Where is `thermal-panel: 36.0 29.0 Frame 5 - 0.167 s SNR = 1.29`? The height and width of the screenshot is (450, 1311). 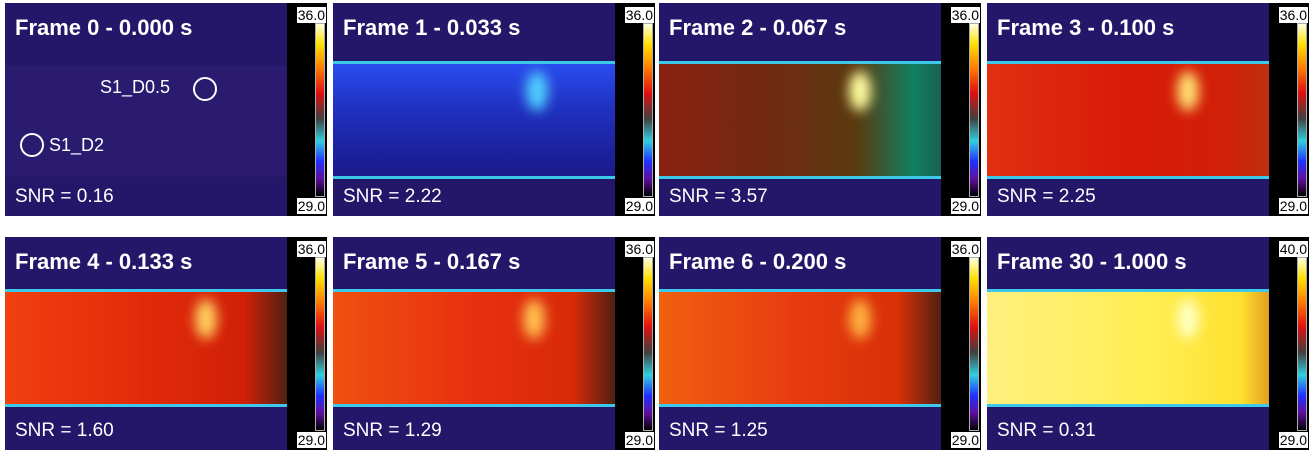
thermal-panel: 36.0 29.0 Frame 5 - 0.167 s SNR = 1.29 is located at coordinates (494, 343).